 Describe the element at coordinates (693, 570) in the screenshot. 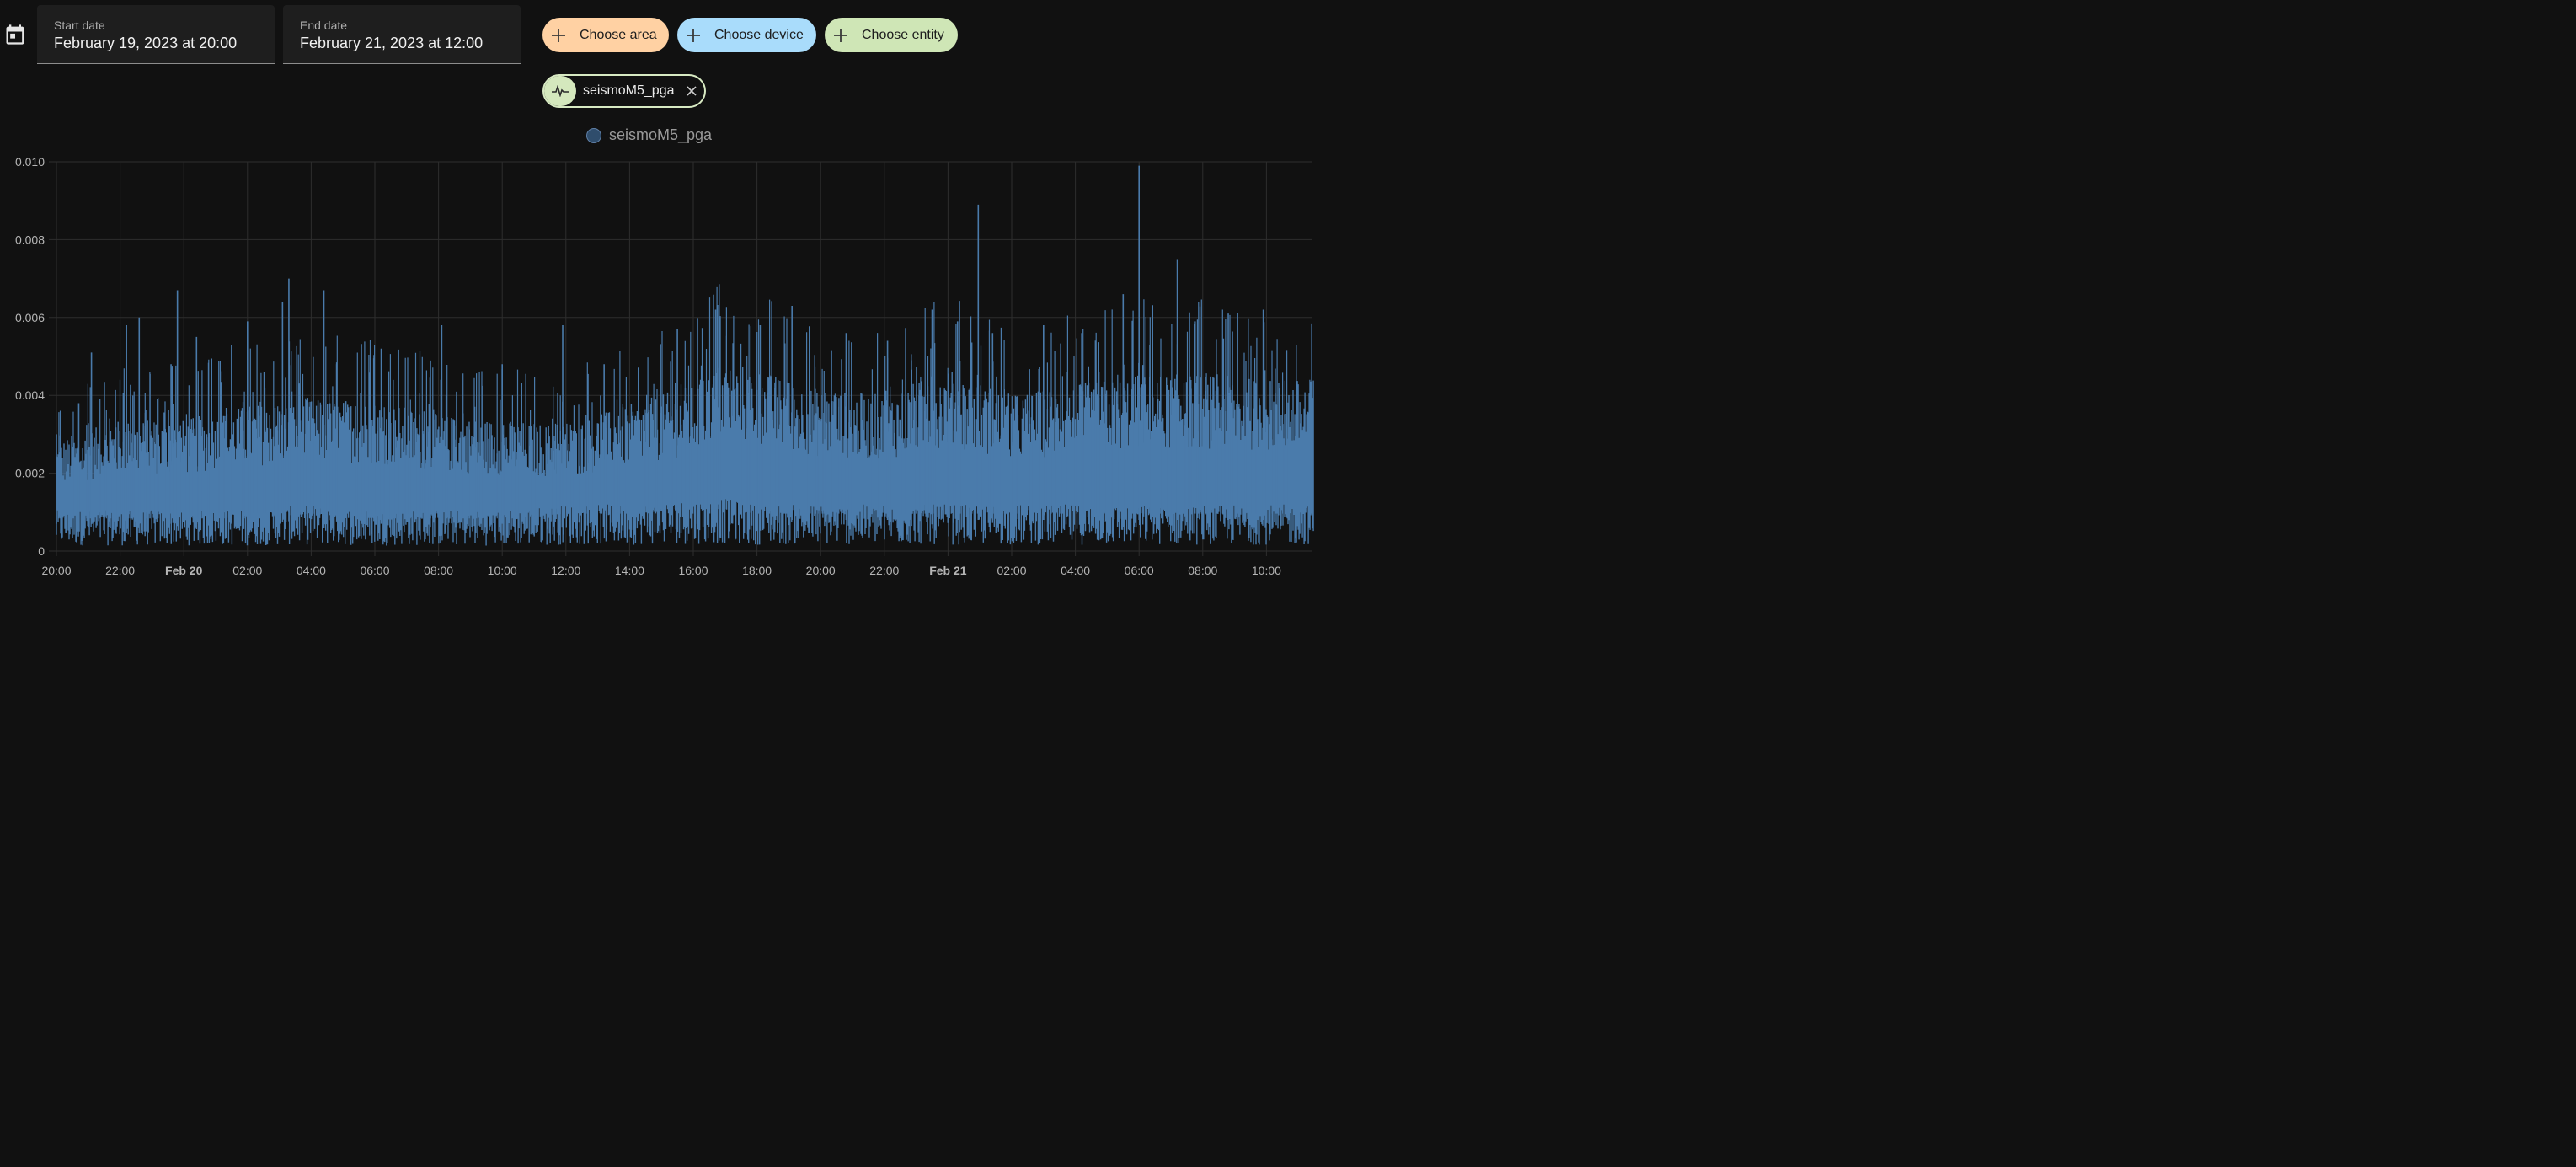

I see `x-tick-label: 16:00` at that location.